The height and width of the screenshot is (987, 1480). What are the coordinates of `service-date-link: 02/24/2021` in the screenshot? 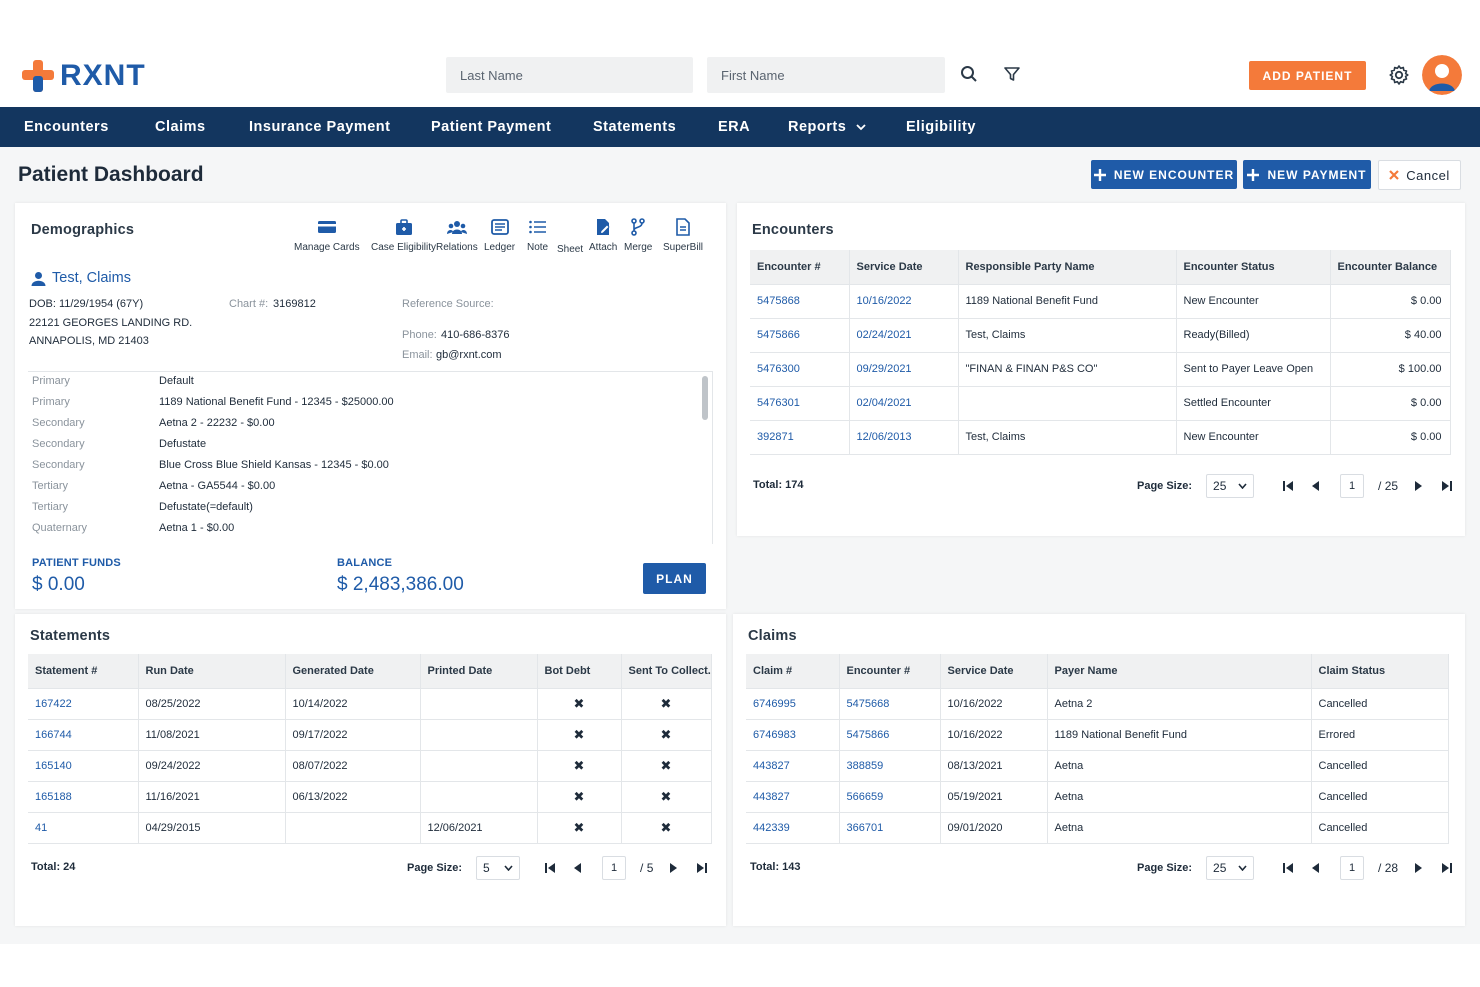 It's located at (904, 334).